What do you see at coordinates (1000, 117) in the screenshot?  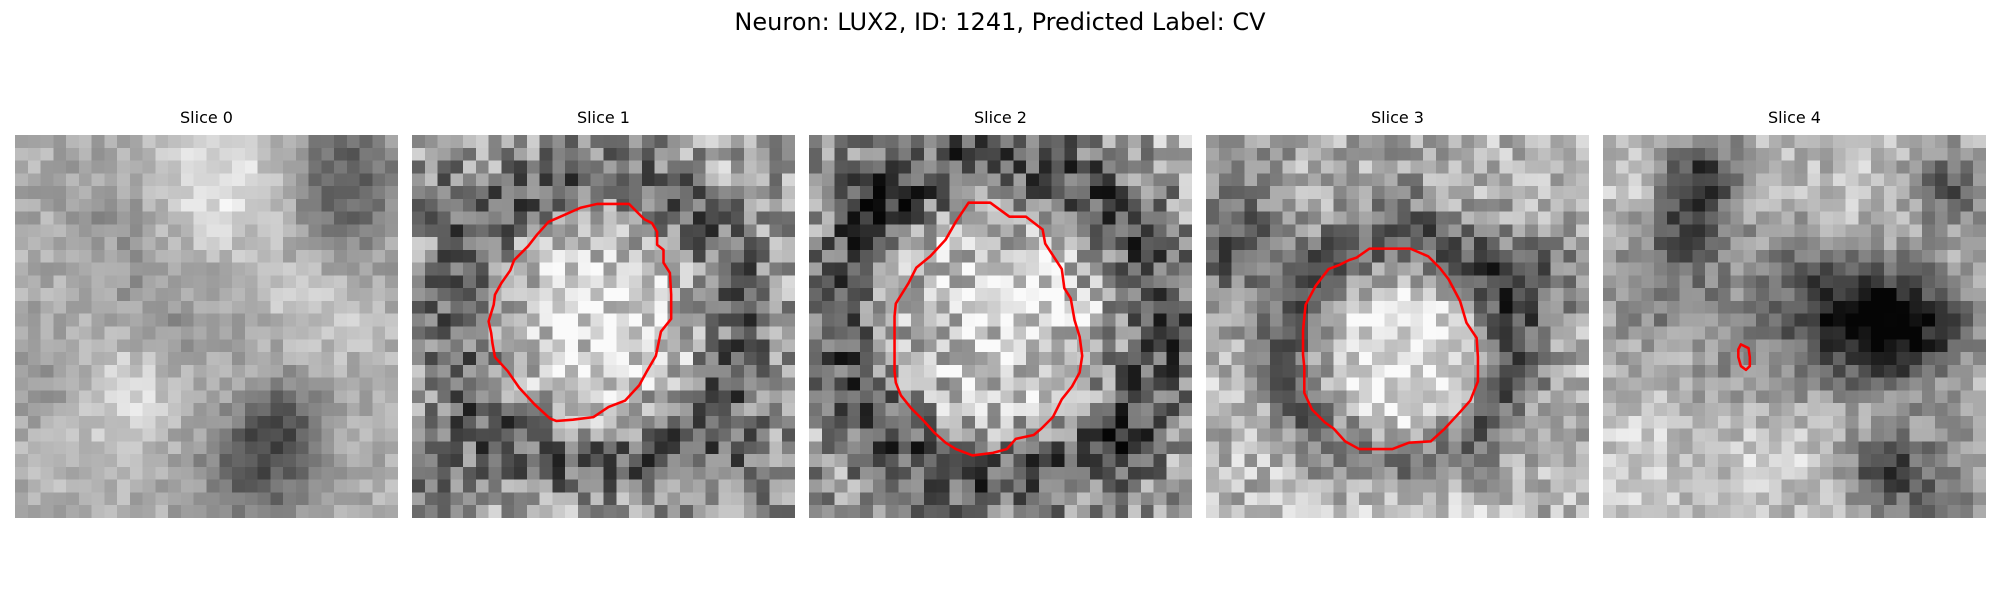 I see `slice-title: Slice 2` at bounding box center [1000, 117].